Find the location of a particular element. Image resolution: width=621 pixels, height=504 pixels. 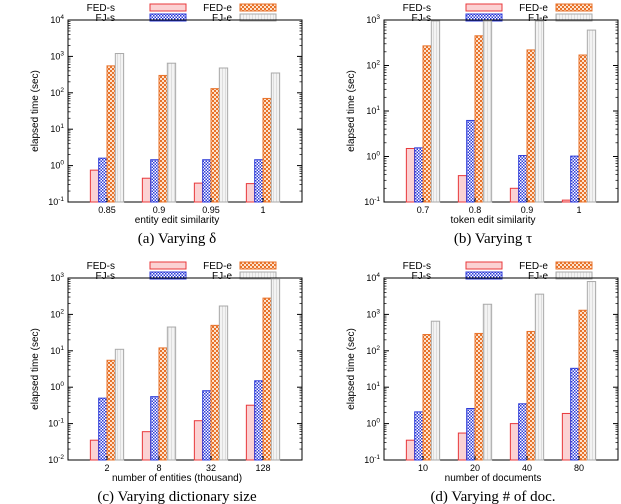

chart-caption: (a) Varying δ is located at coordinates (177, 239).